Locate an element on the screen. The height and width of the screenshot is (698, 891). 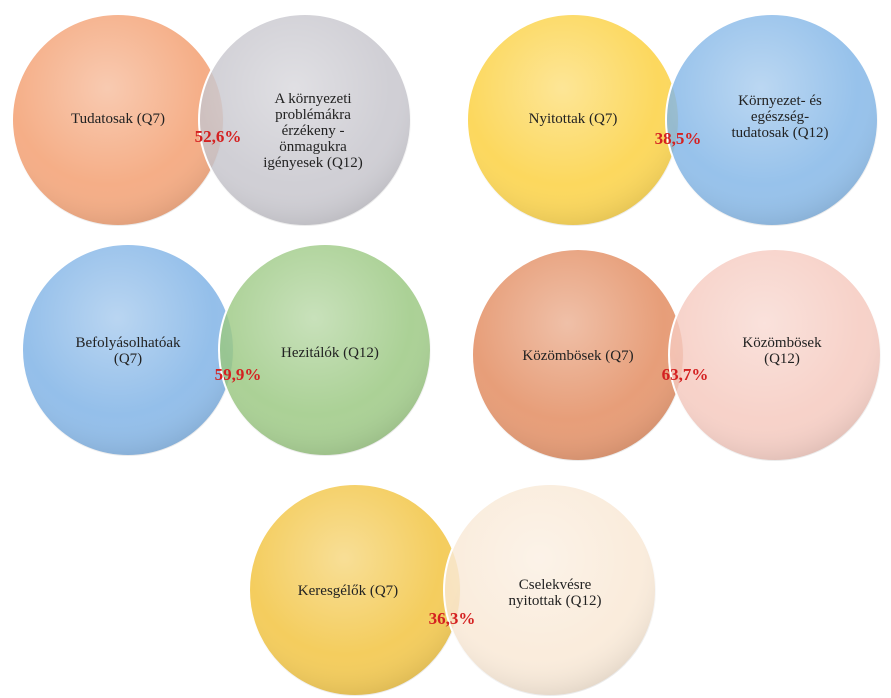
label-line: problémákra is located at coordinates (313, 115).